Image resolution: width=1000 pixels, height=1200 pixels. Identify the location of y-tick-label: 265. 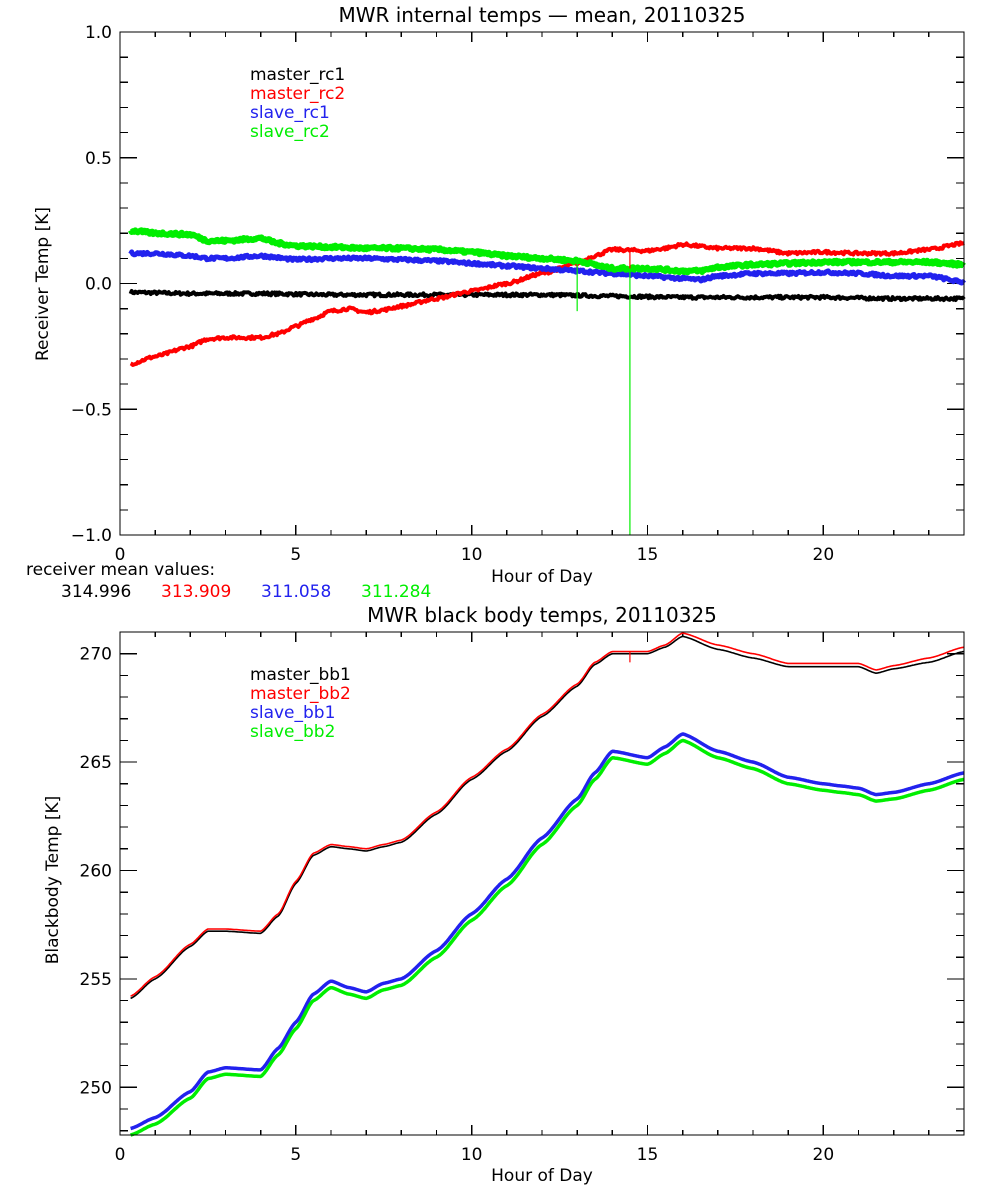
(96, 763).